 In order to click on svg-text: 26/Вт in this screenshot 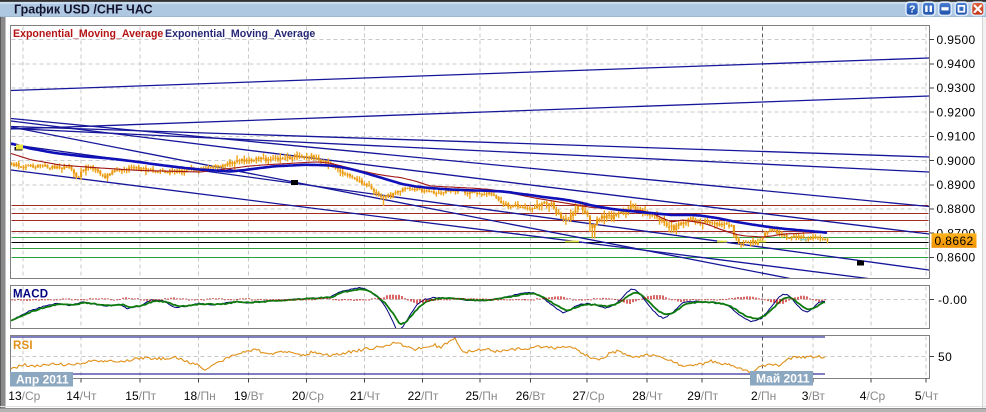, I will do `click(531, 396)`.